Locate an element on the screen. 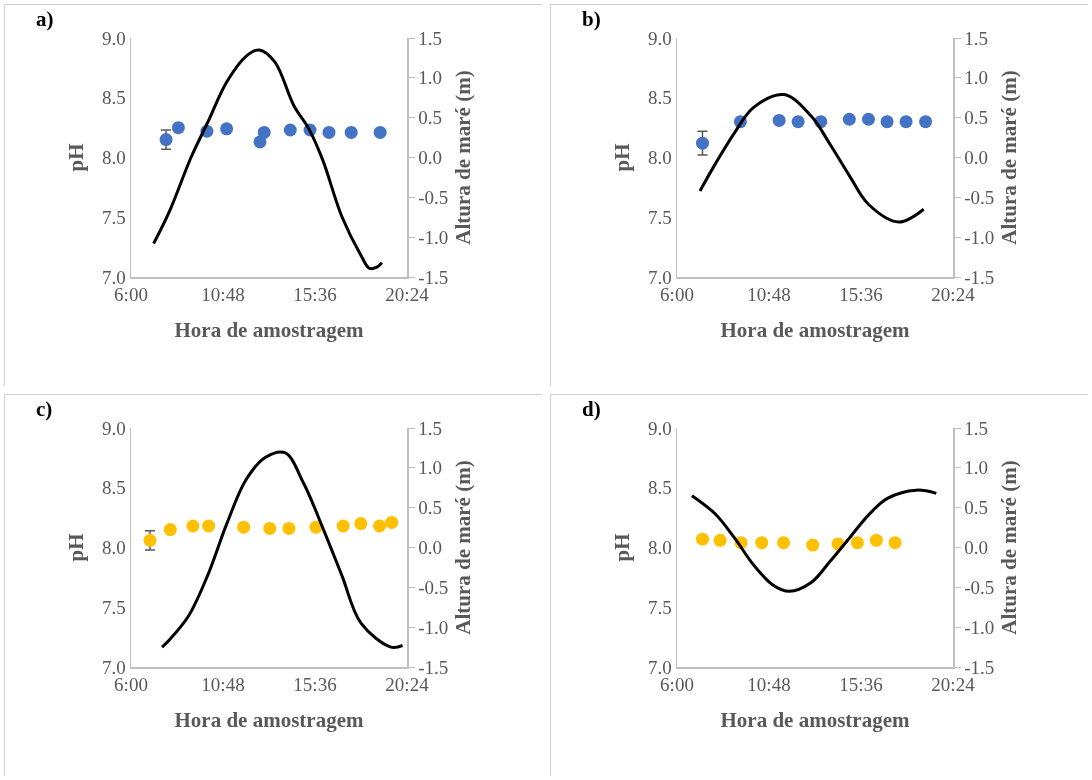 The height and width of the screenshot is (780, 1092). chart-title: c) is located at coordinates (44, 409).